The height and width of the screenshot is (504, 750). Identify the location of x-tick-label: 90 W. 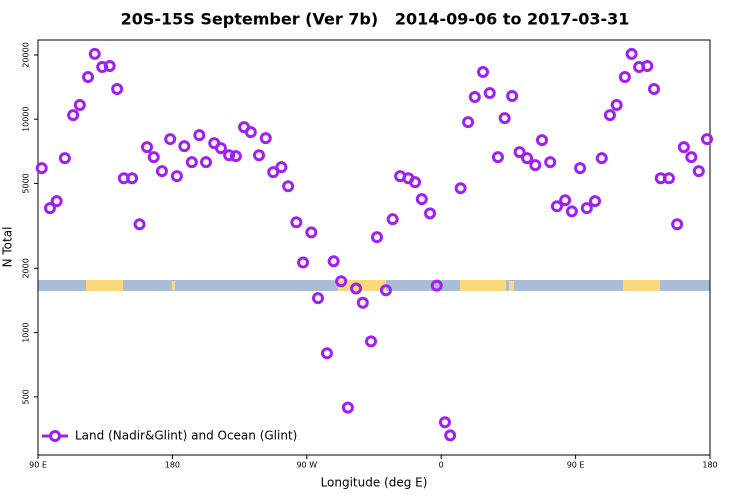
(306, 465).